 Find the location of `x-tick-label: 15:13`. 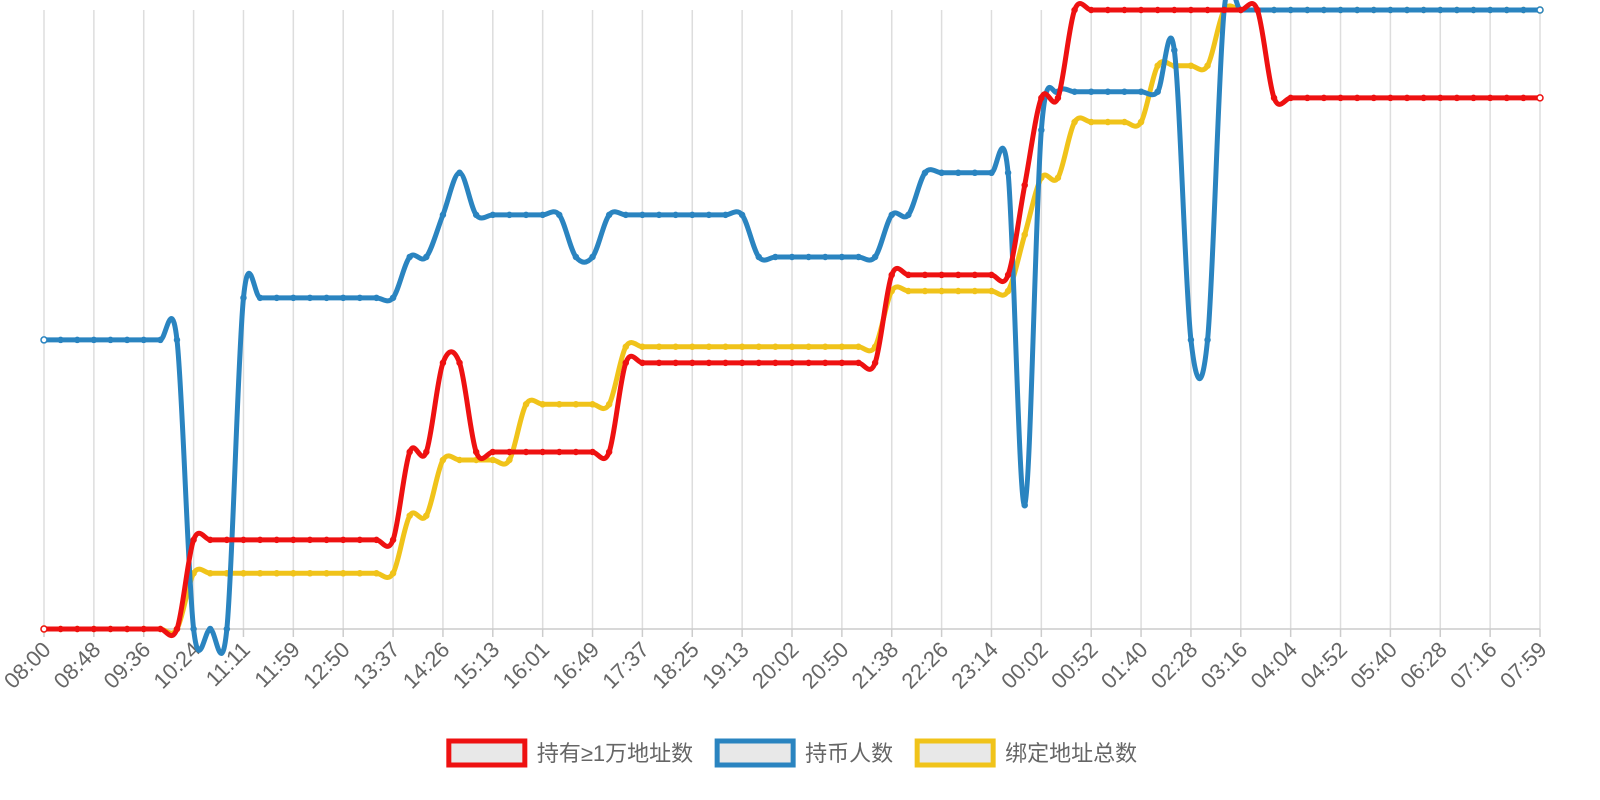

x-tick-label: 15:13 is located at coordinates (476, 665).